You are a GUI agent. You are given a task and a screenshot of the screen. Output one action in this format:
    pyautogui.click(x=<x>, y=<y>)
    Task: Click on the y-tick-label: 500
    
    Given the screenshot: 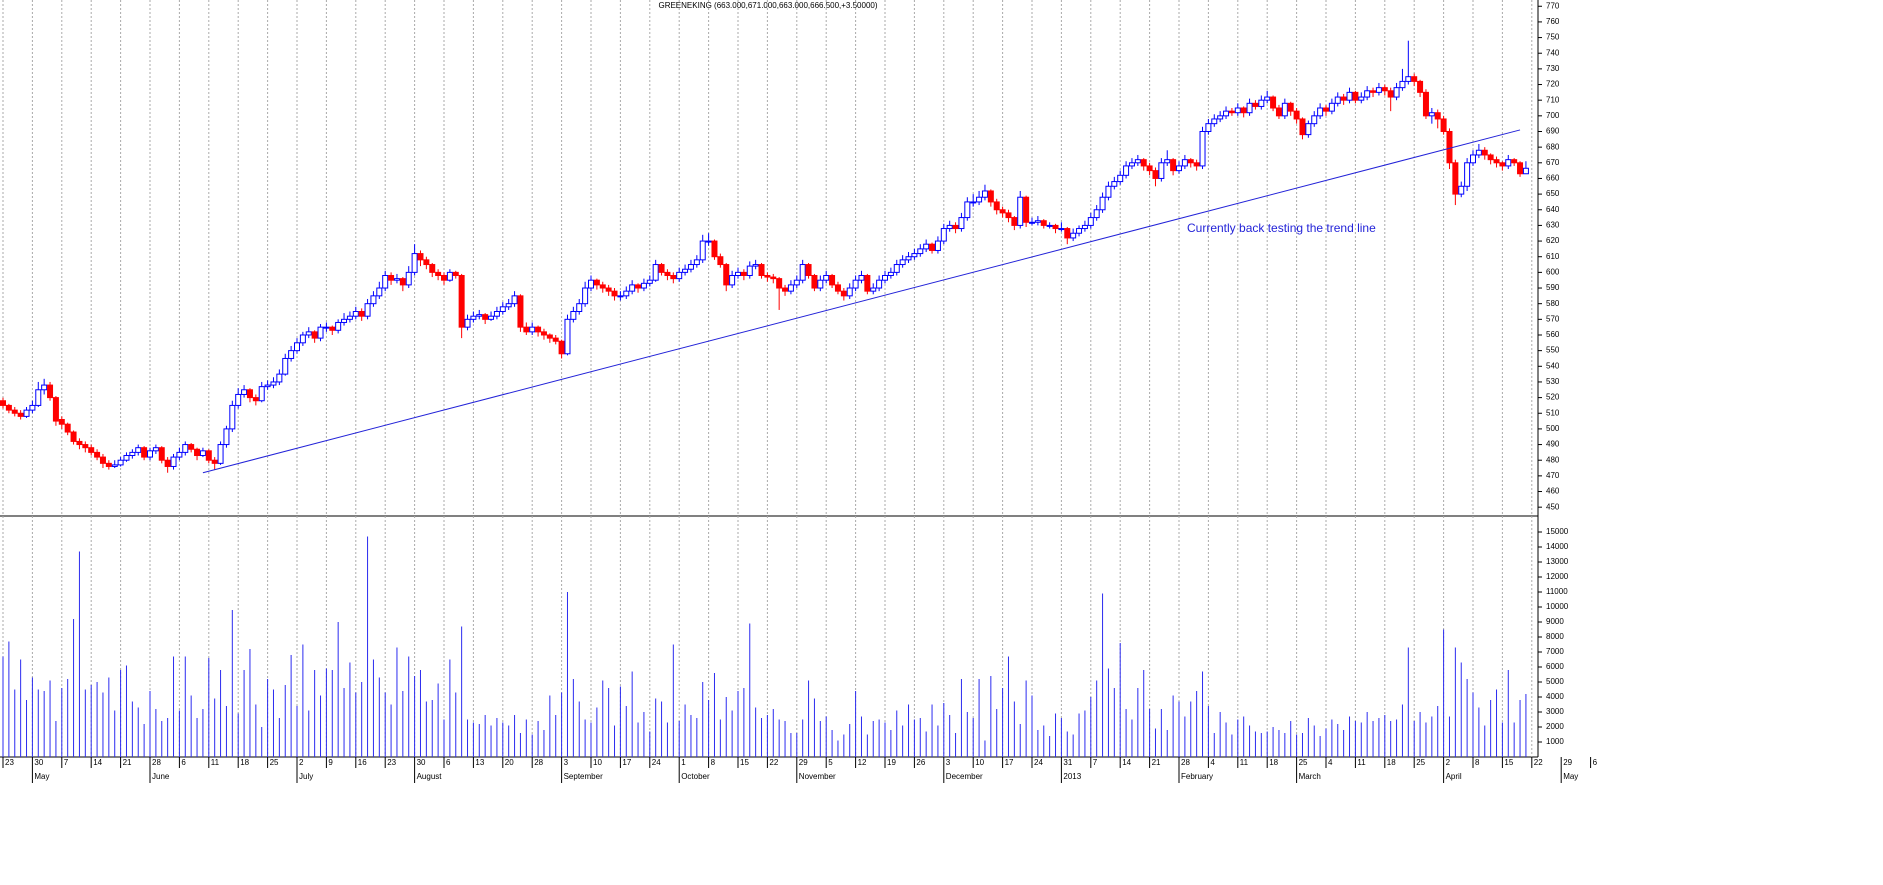 What is the action you would take?
    pyautogui.click(x=1553, y=428)
    